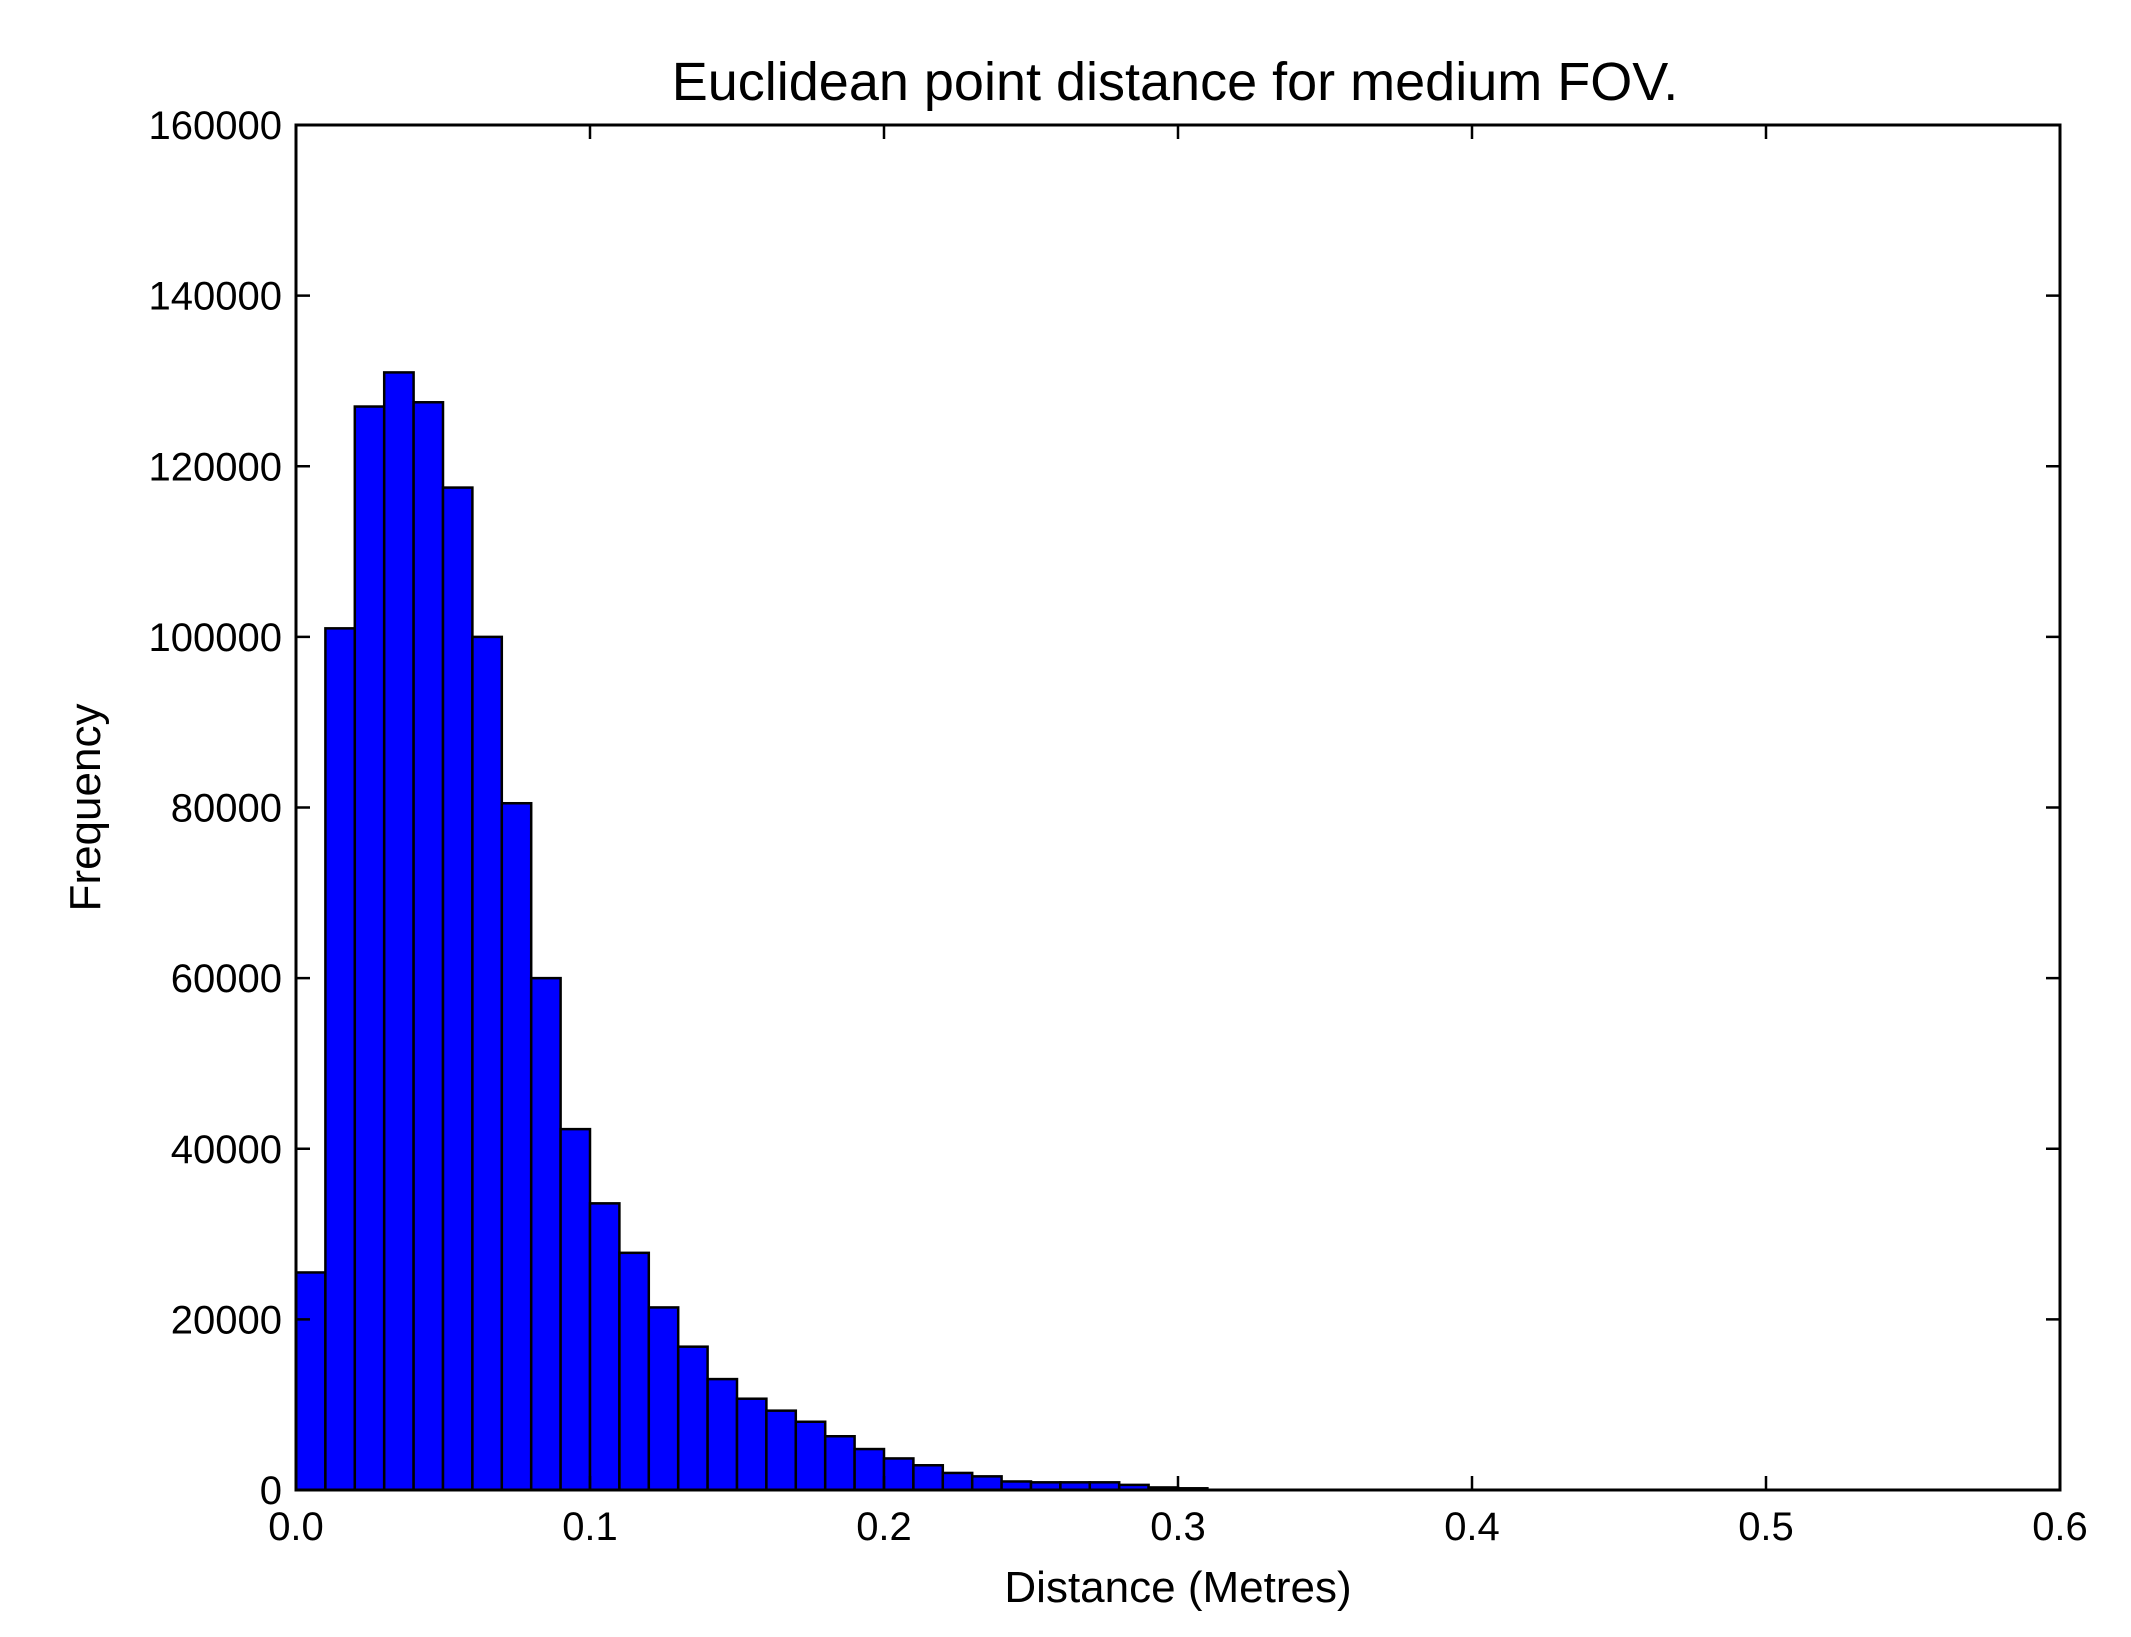 The width and height of the screenshot is (2131, 1637). I want to click on x-tick-label-1: 0.1, so click(590, 1527).